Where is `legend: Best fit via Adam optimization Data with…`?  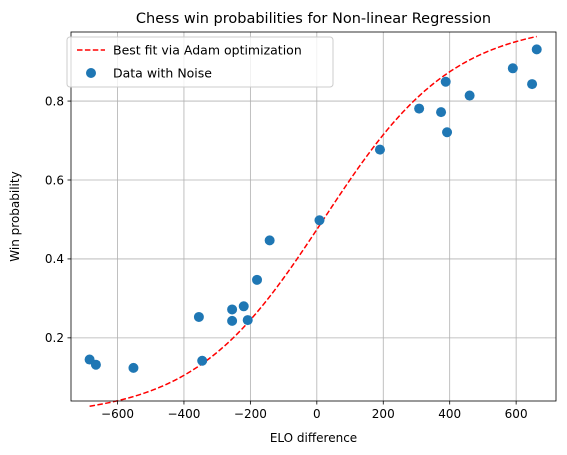 legend: Best fit via Adam optimization Data with… is located at coordinates (200, 62).